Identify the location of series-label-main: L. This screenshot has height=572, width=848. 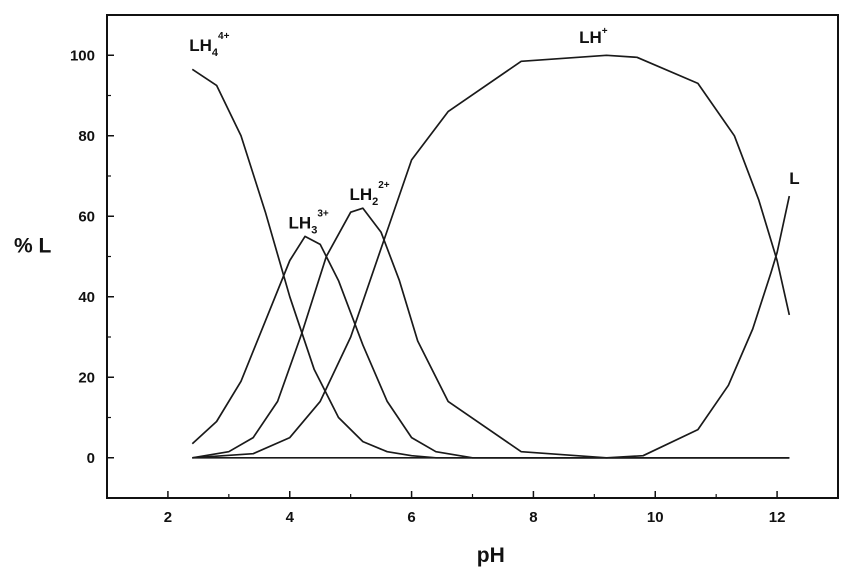
(794, 178).